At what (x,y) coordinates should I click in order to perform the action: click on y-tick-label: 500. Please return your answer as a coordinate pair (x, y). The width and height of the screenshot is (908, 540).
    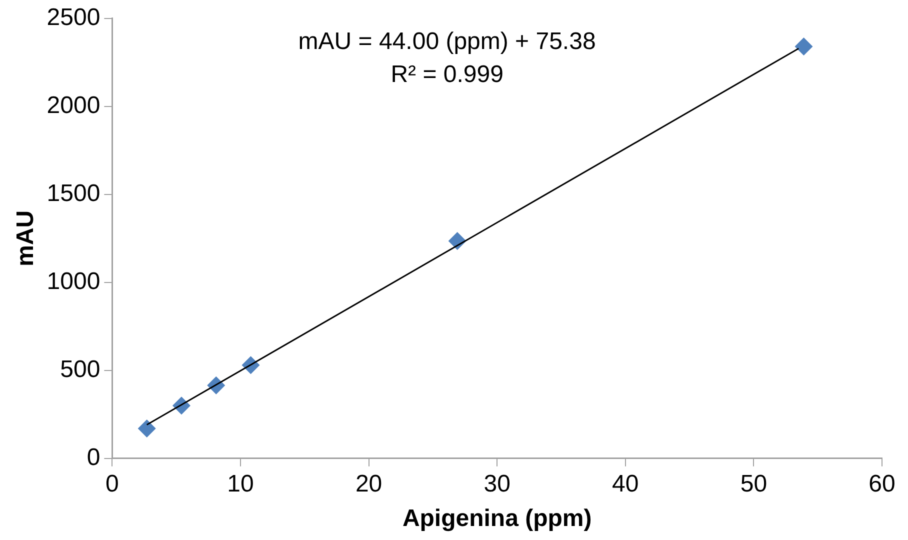
    Looking at the image, I should click on (80, 370).